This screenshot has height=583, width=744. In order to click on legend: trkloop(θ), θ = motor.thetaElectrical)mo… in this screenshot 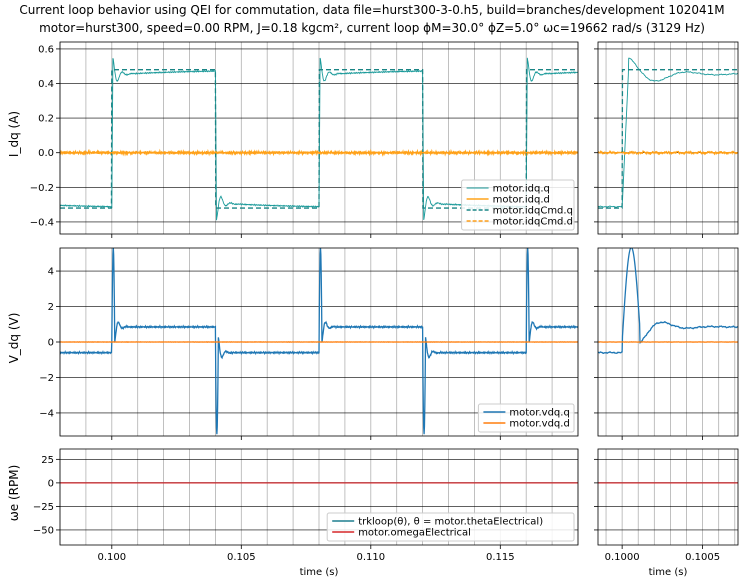, I will do `click(450, 527)`.